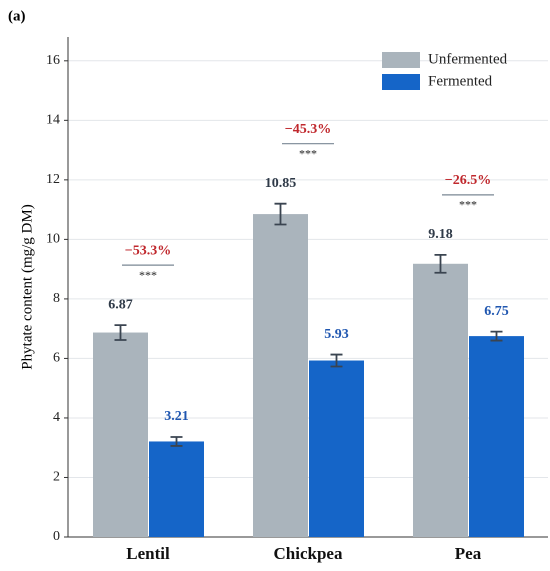 The height and width of the screenshot is (571, 550). What do you see at coordinates (56, 298) in the screenshot?
I see `y-tick-label: 8` at bounding box center [56, 298].